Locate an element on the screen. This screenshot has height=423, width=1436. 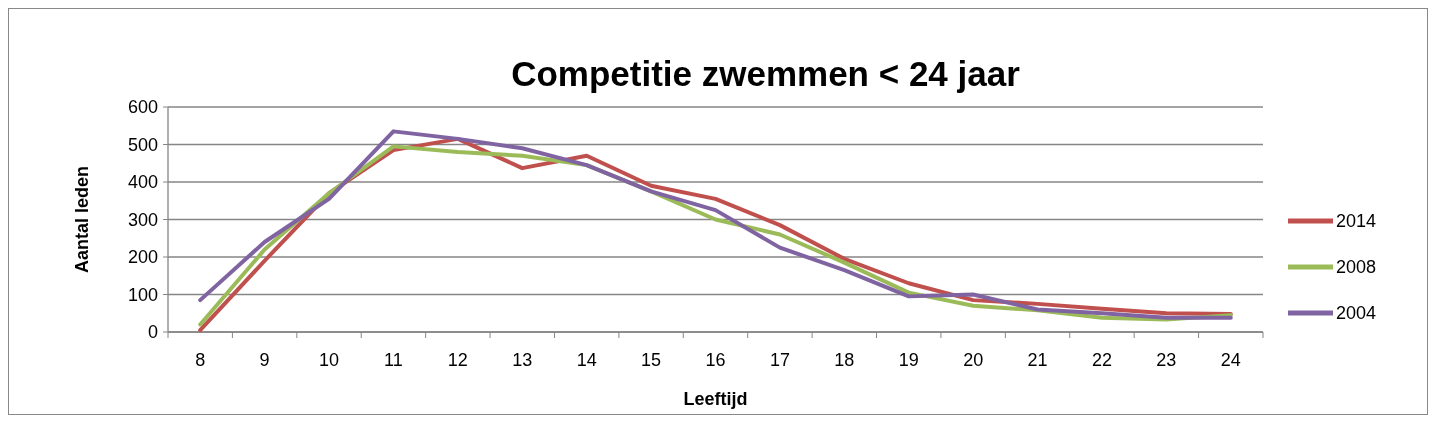
chart-title: Competitie zwemmen < 24 jaar is located at coordinates (766, 73).